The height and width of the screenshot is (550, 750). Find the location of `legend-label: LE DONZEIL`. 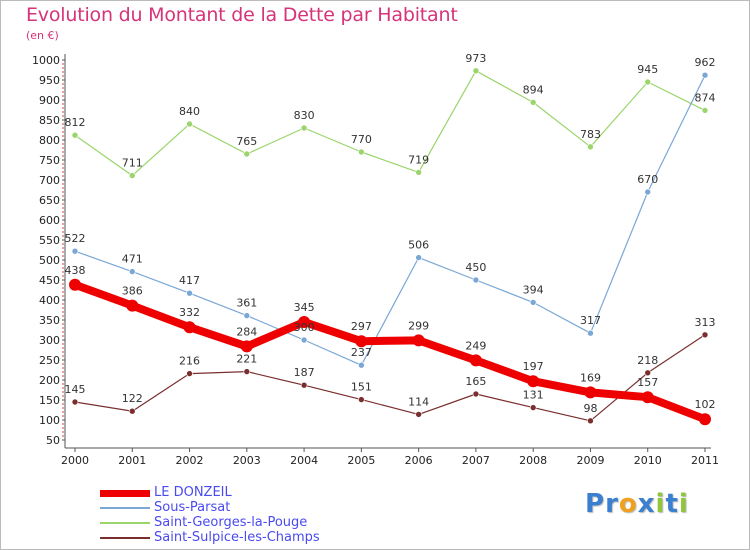

legend-label: LE DONZEIL is located at coordinates (193, 492).